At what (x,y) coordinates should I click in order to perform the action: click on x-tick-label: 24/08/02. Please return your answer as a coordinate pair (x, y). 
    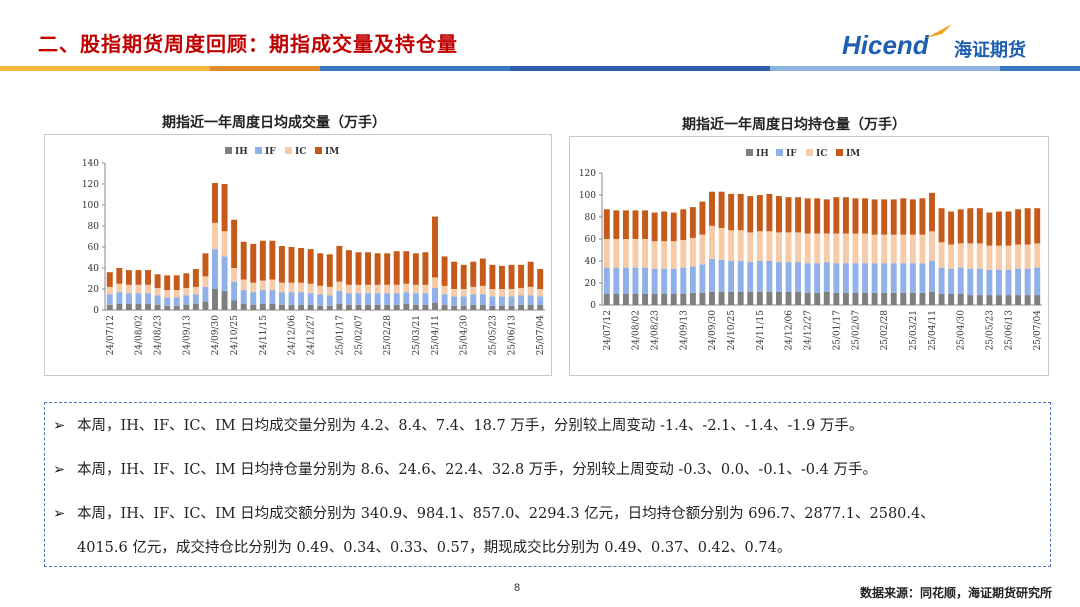
    Looking at the image, I should click on (637, 330).